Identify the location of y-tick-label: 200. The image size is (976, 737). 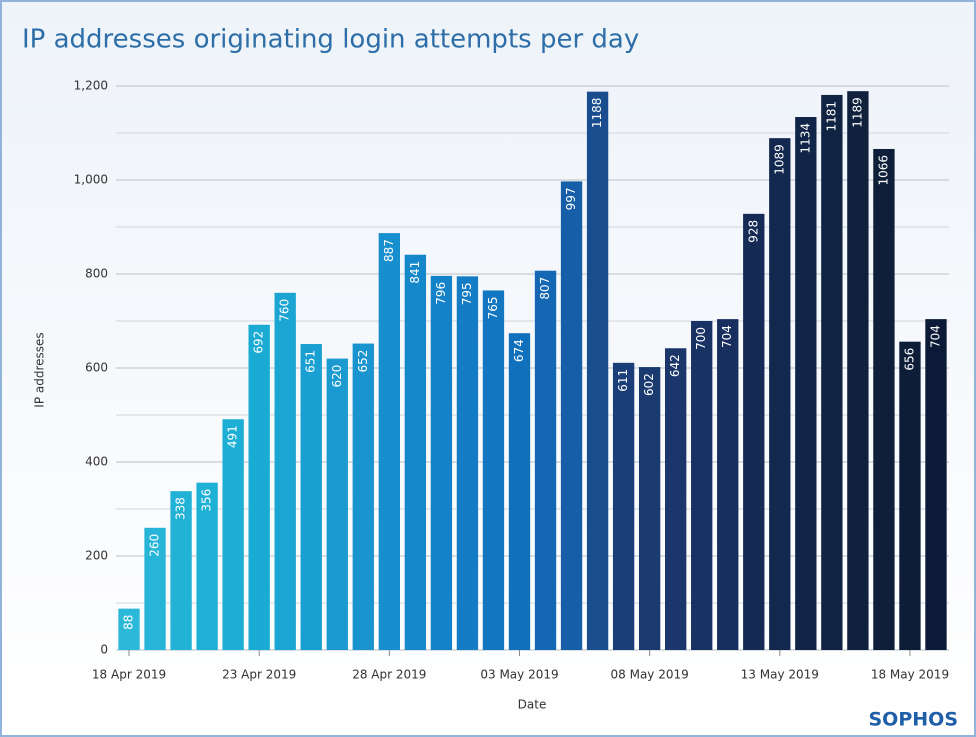
(96, 556).